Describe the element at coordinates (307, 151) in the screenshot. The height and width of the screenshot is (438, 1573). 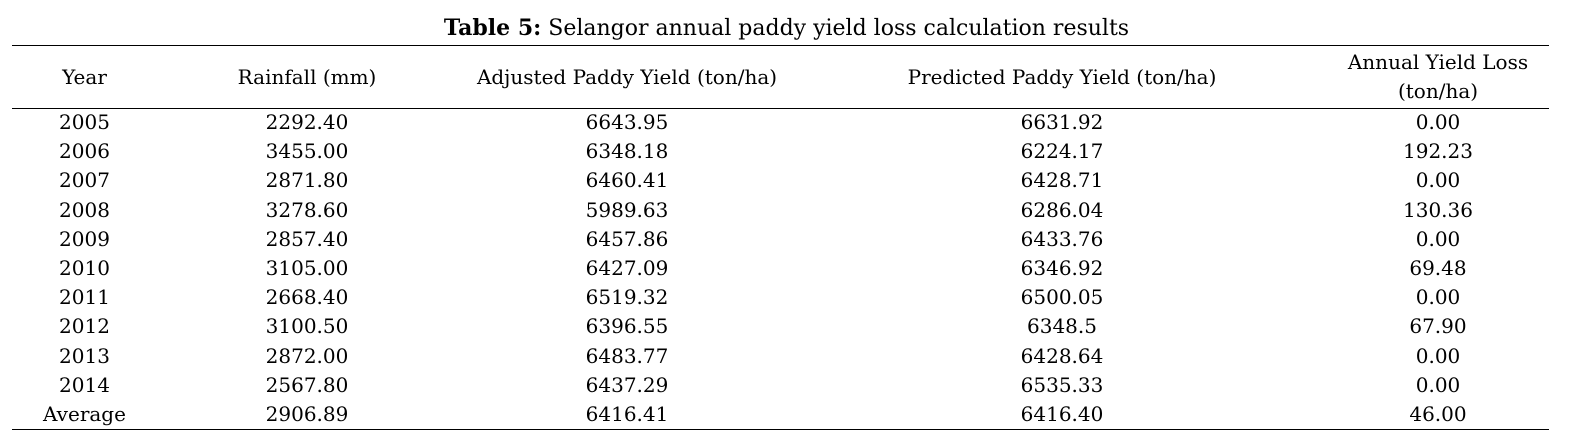
I see `cell-rainfall: 3455.00` at that location.